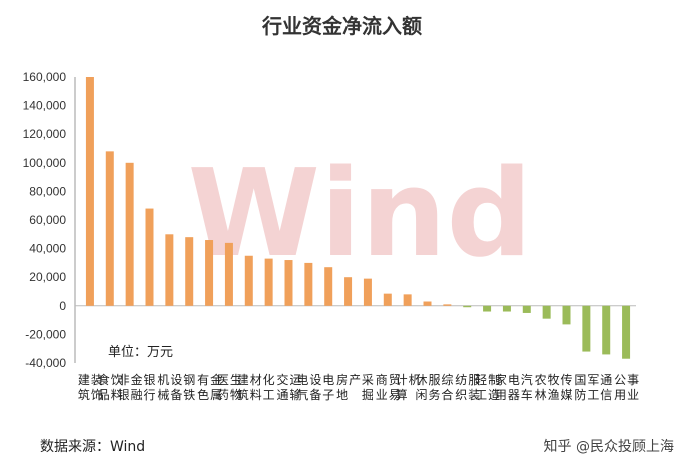  I want to click on x-tick-label: 公用事业, so click(626, 387).